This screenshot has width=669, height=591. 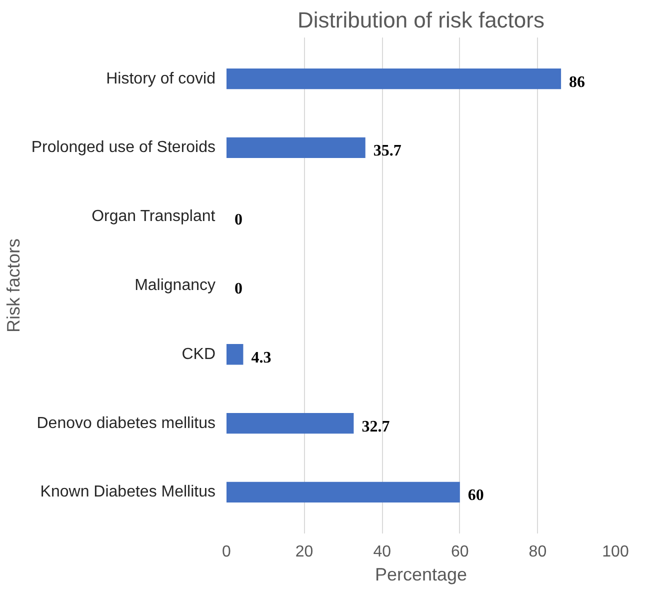 I want to click on chart-title: Distribution of risk factors, so click(x=421, y=20).